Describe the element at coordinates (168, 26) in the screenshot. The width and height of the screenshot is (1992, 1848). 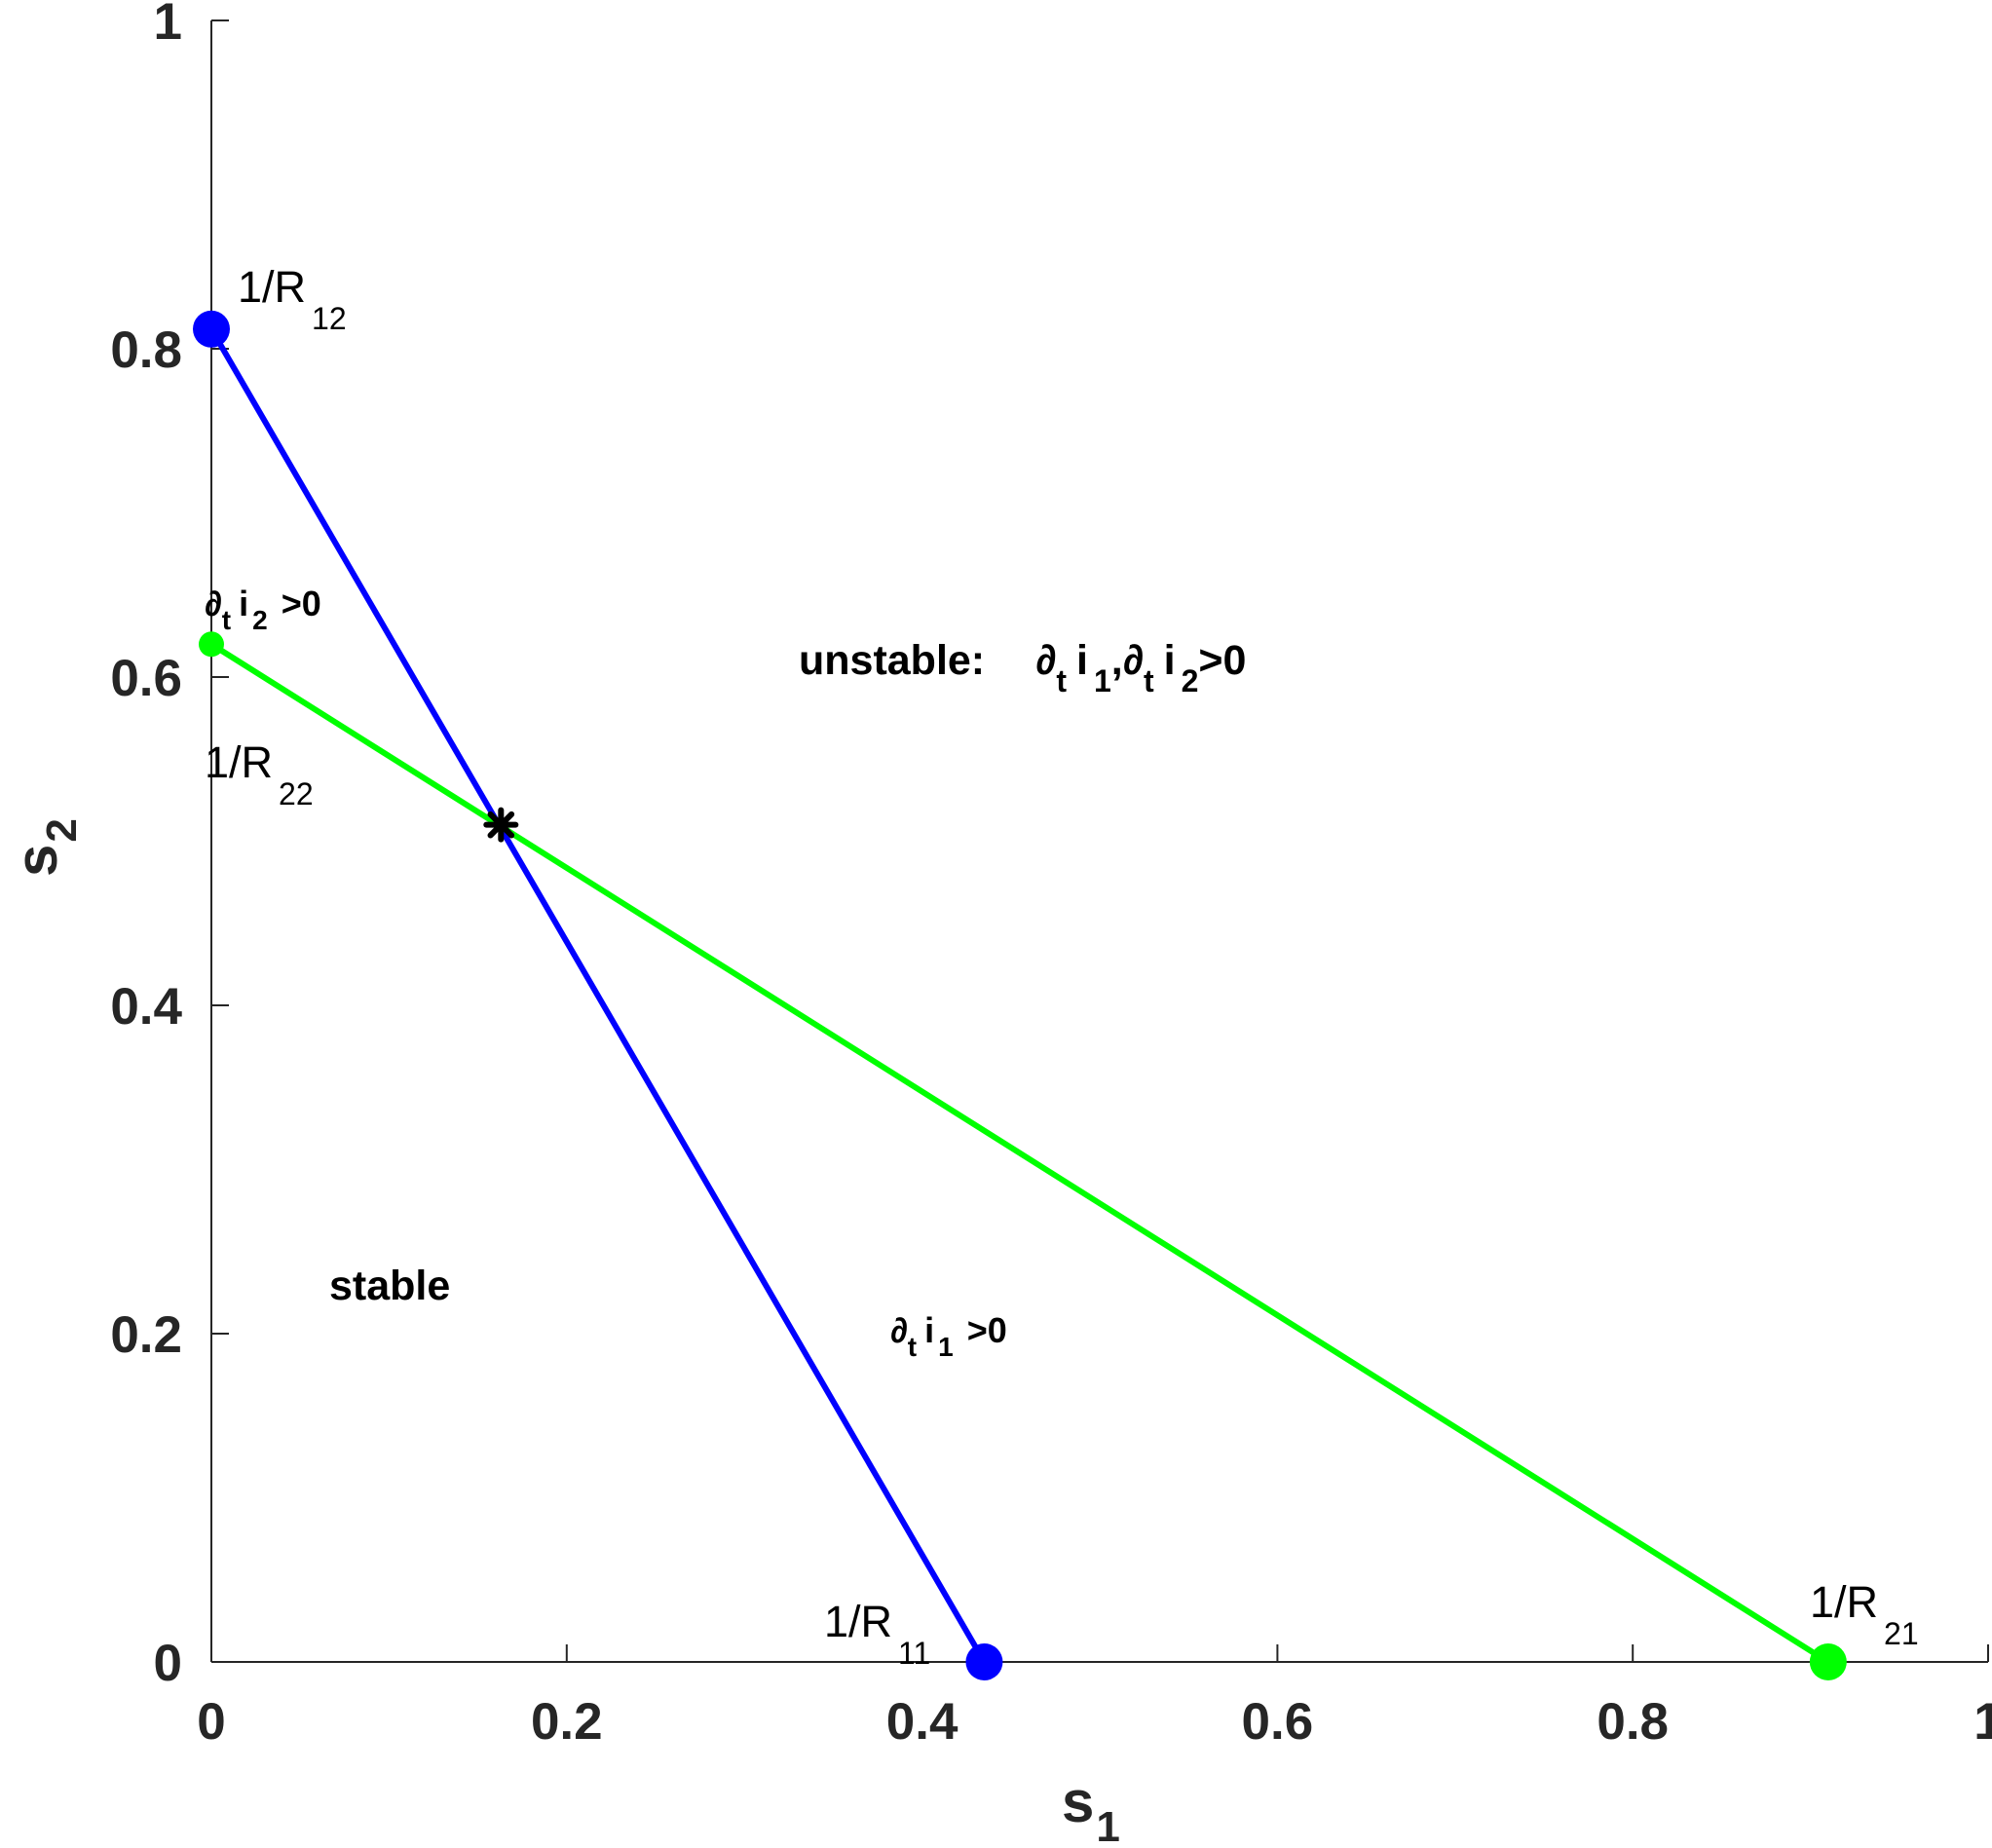
I see `y-tick-label: 1` at that location.